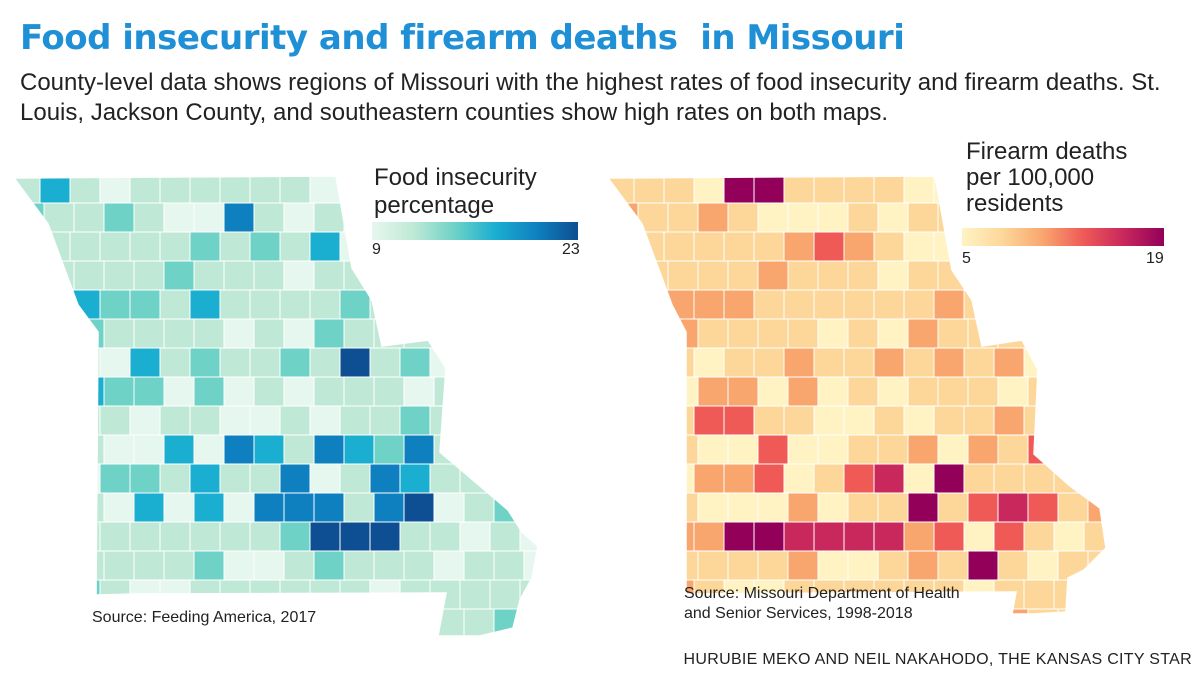 This screenshot has height=675, width=1200. What do you see at coordinates (1015, 203) in the screenshot?
I see `firearm-legend-title-3: residents` at bounding box center [1015, 203].